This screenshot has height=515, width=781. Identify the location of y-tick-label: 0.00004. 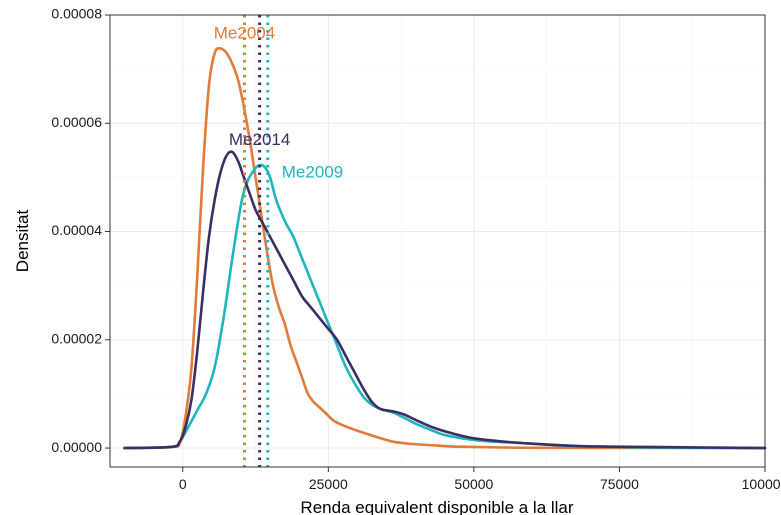
(76, 230).